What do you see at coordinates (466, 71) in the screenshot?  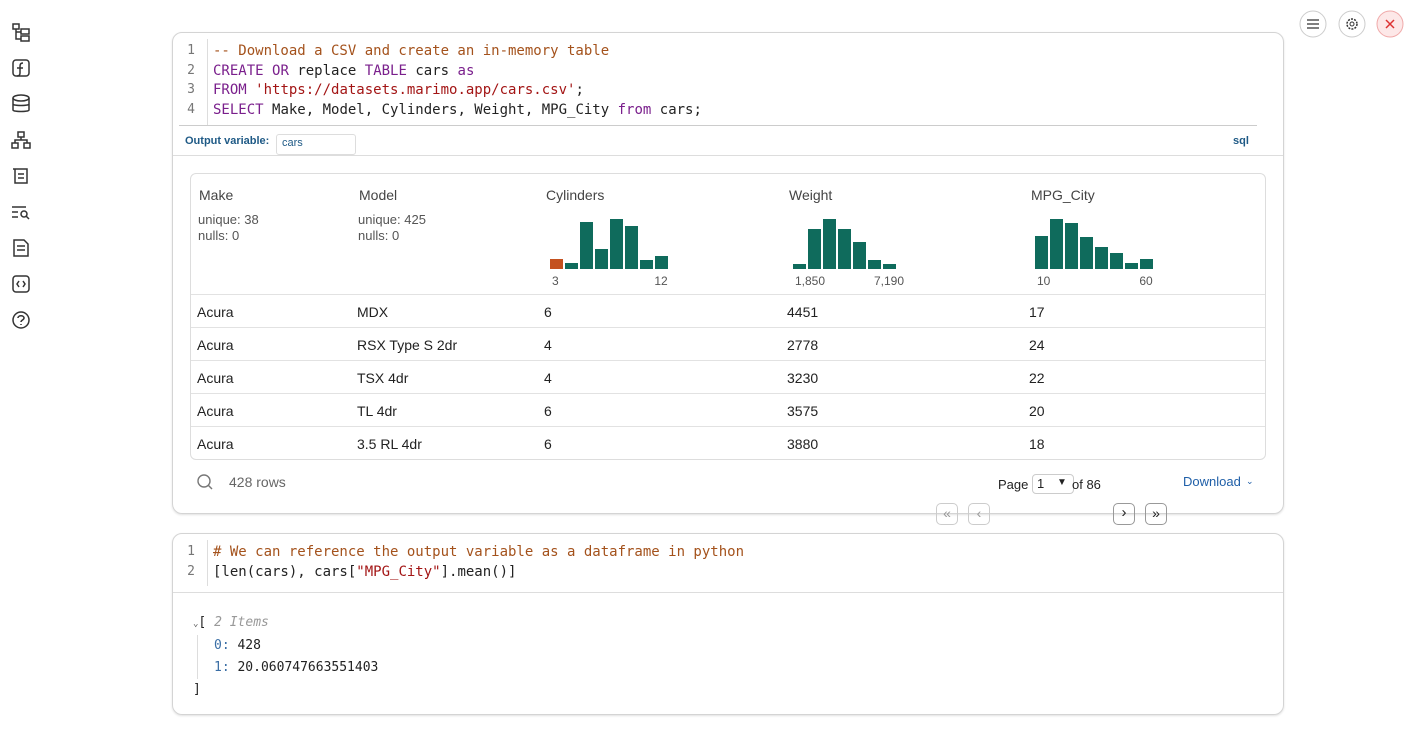 I see `keyword: as` at bounding box center [466, 71].